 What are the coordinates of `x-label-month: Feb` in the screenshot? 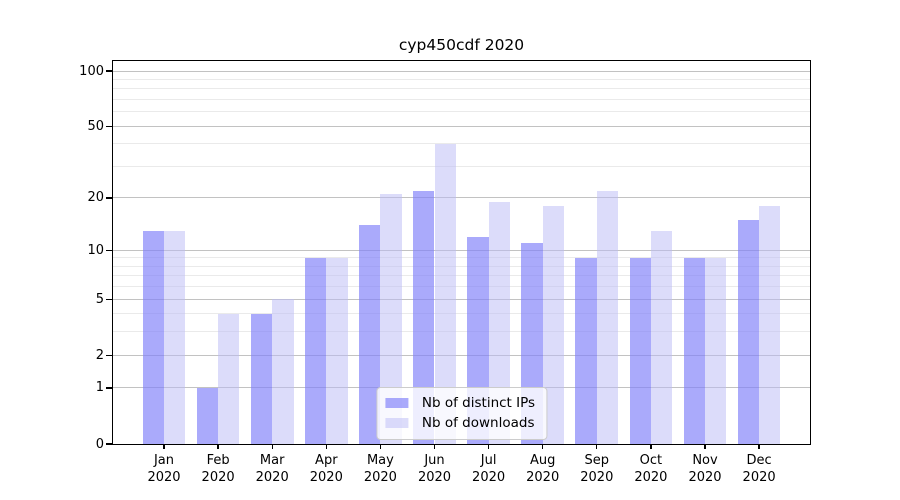 It's located at (218, 460).